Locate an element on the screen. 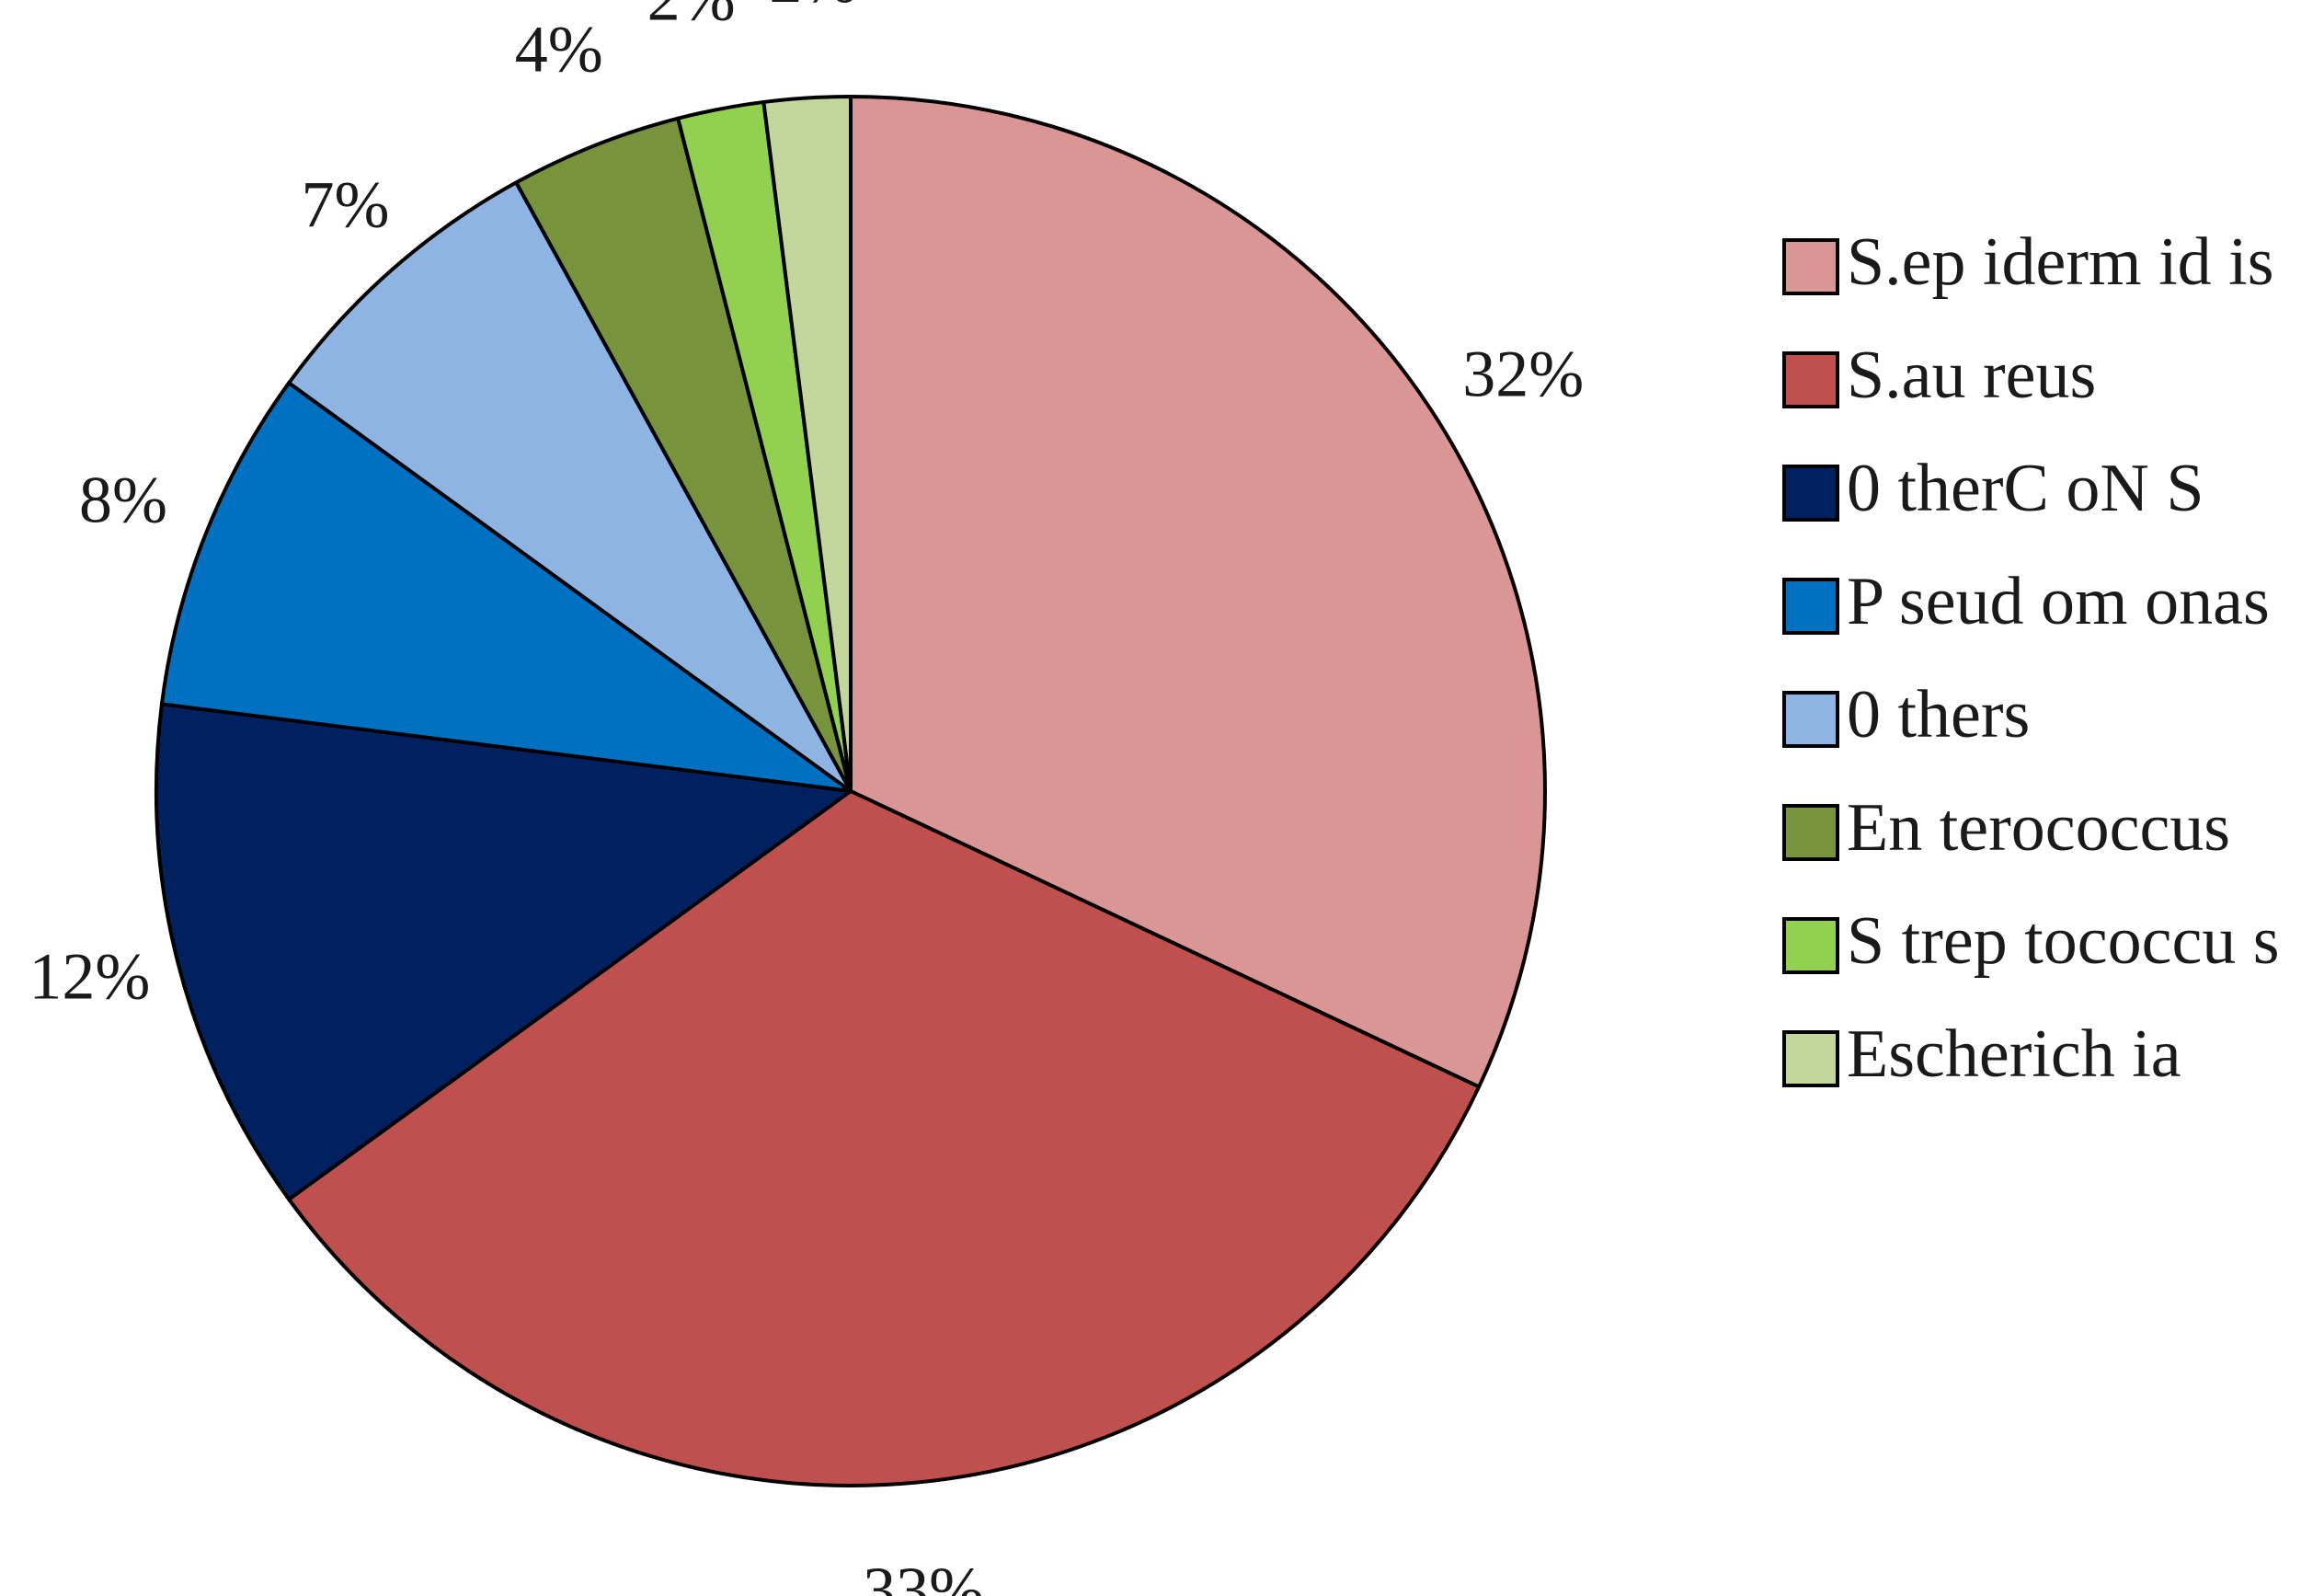  data-label-5: 4% is located at coordinates (559, 50).